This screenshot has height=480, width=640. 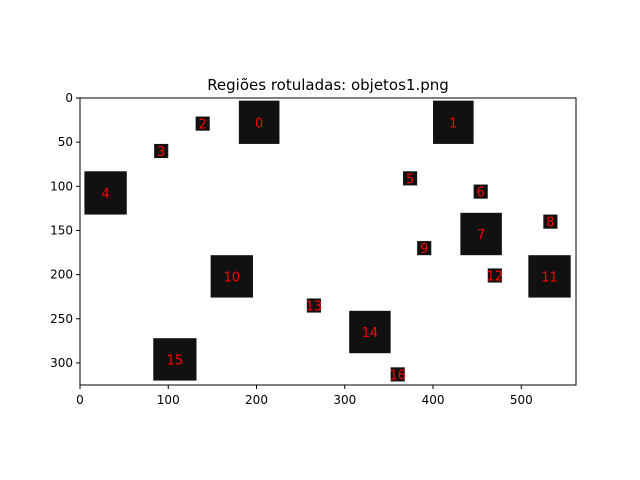 I want to click on region-7-block, so click(x=481, y=234).